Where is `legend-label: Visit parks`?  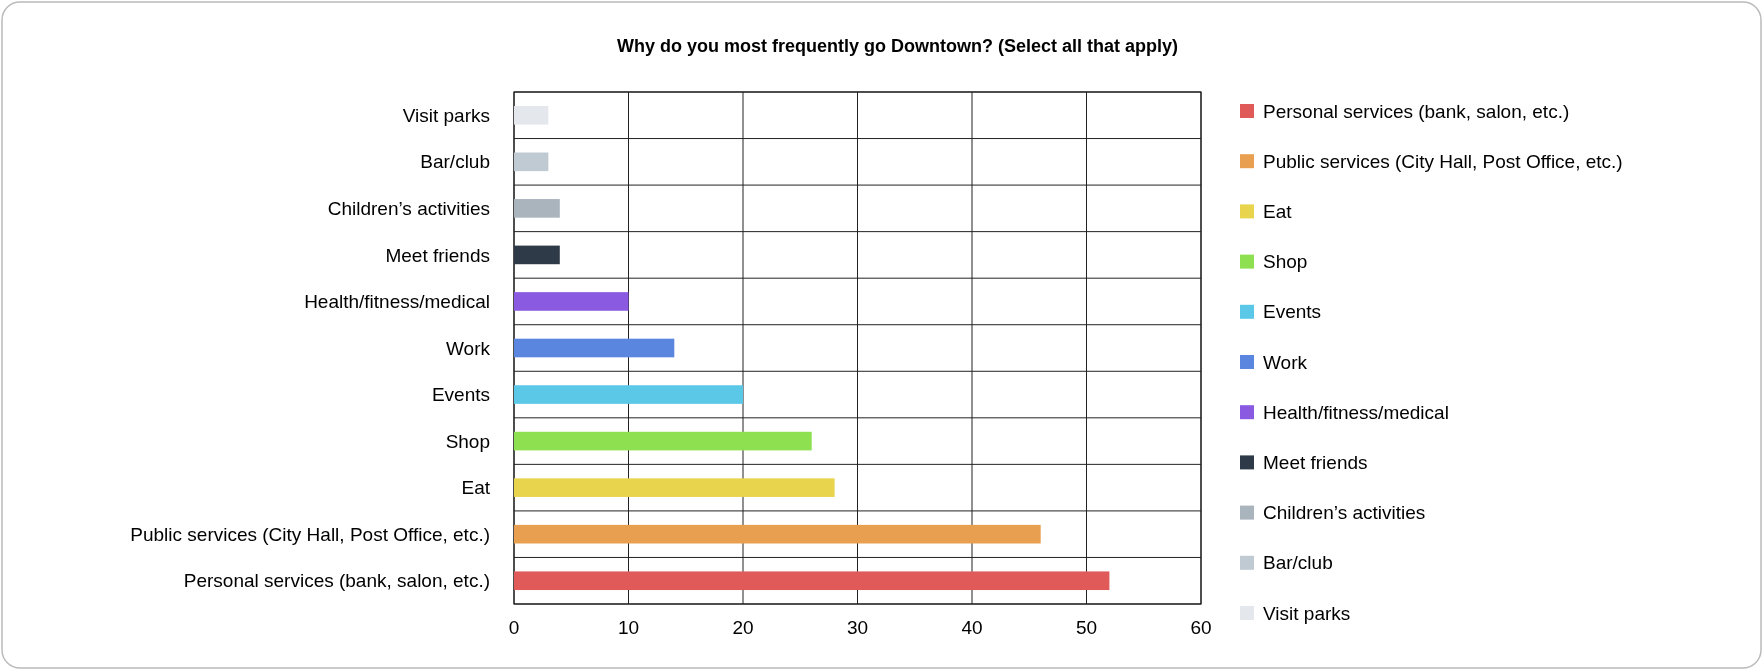 legend-label: Visit parks is located at coordinates (1307, 613).